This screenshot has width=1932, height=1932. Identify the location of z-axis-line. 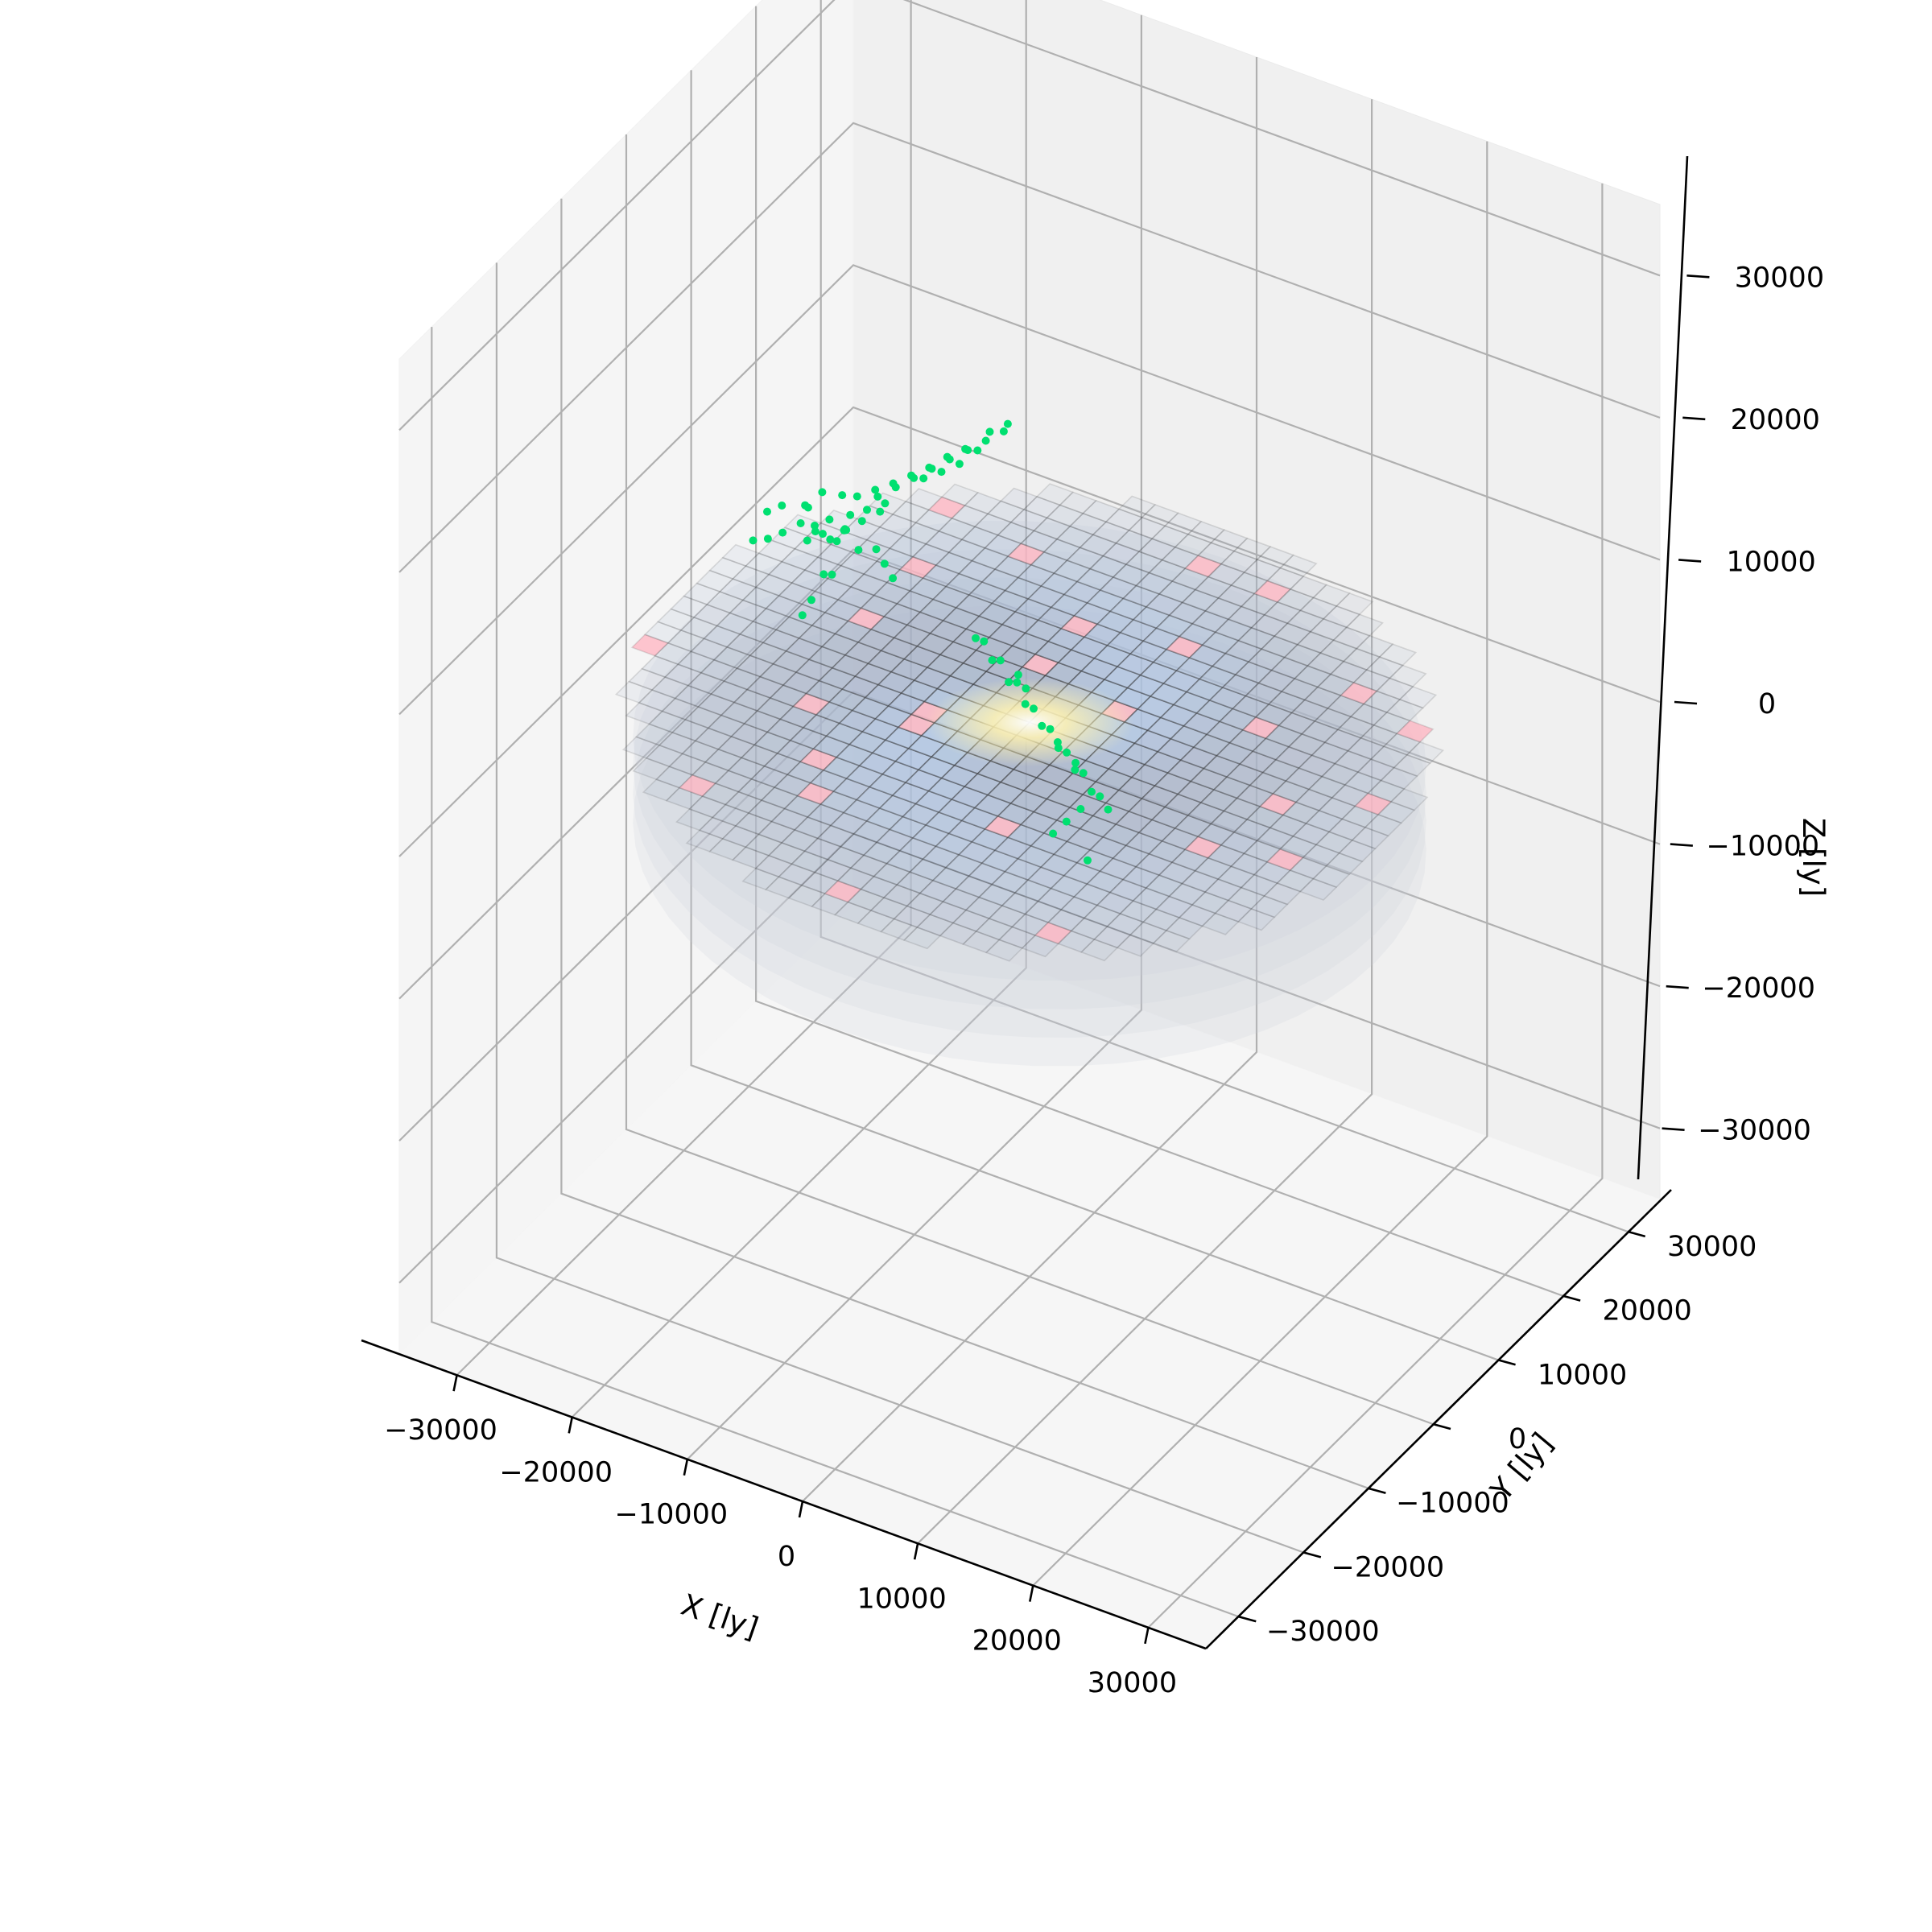
(1663, 667).